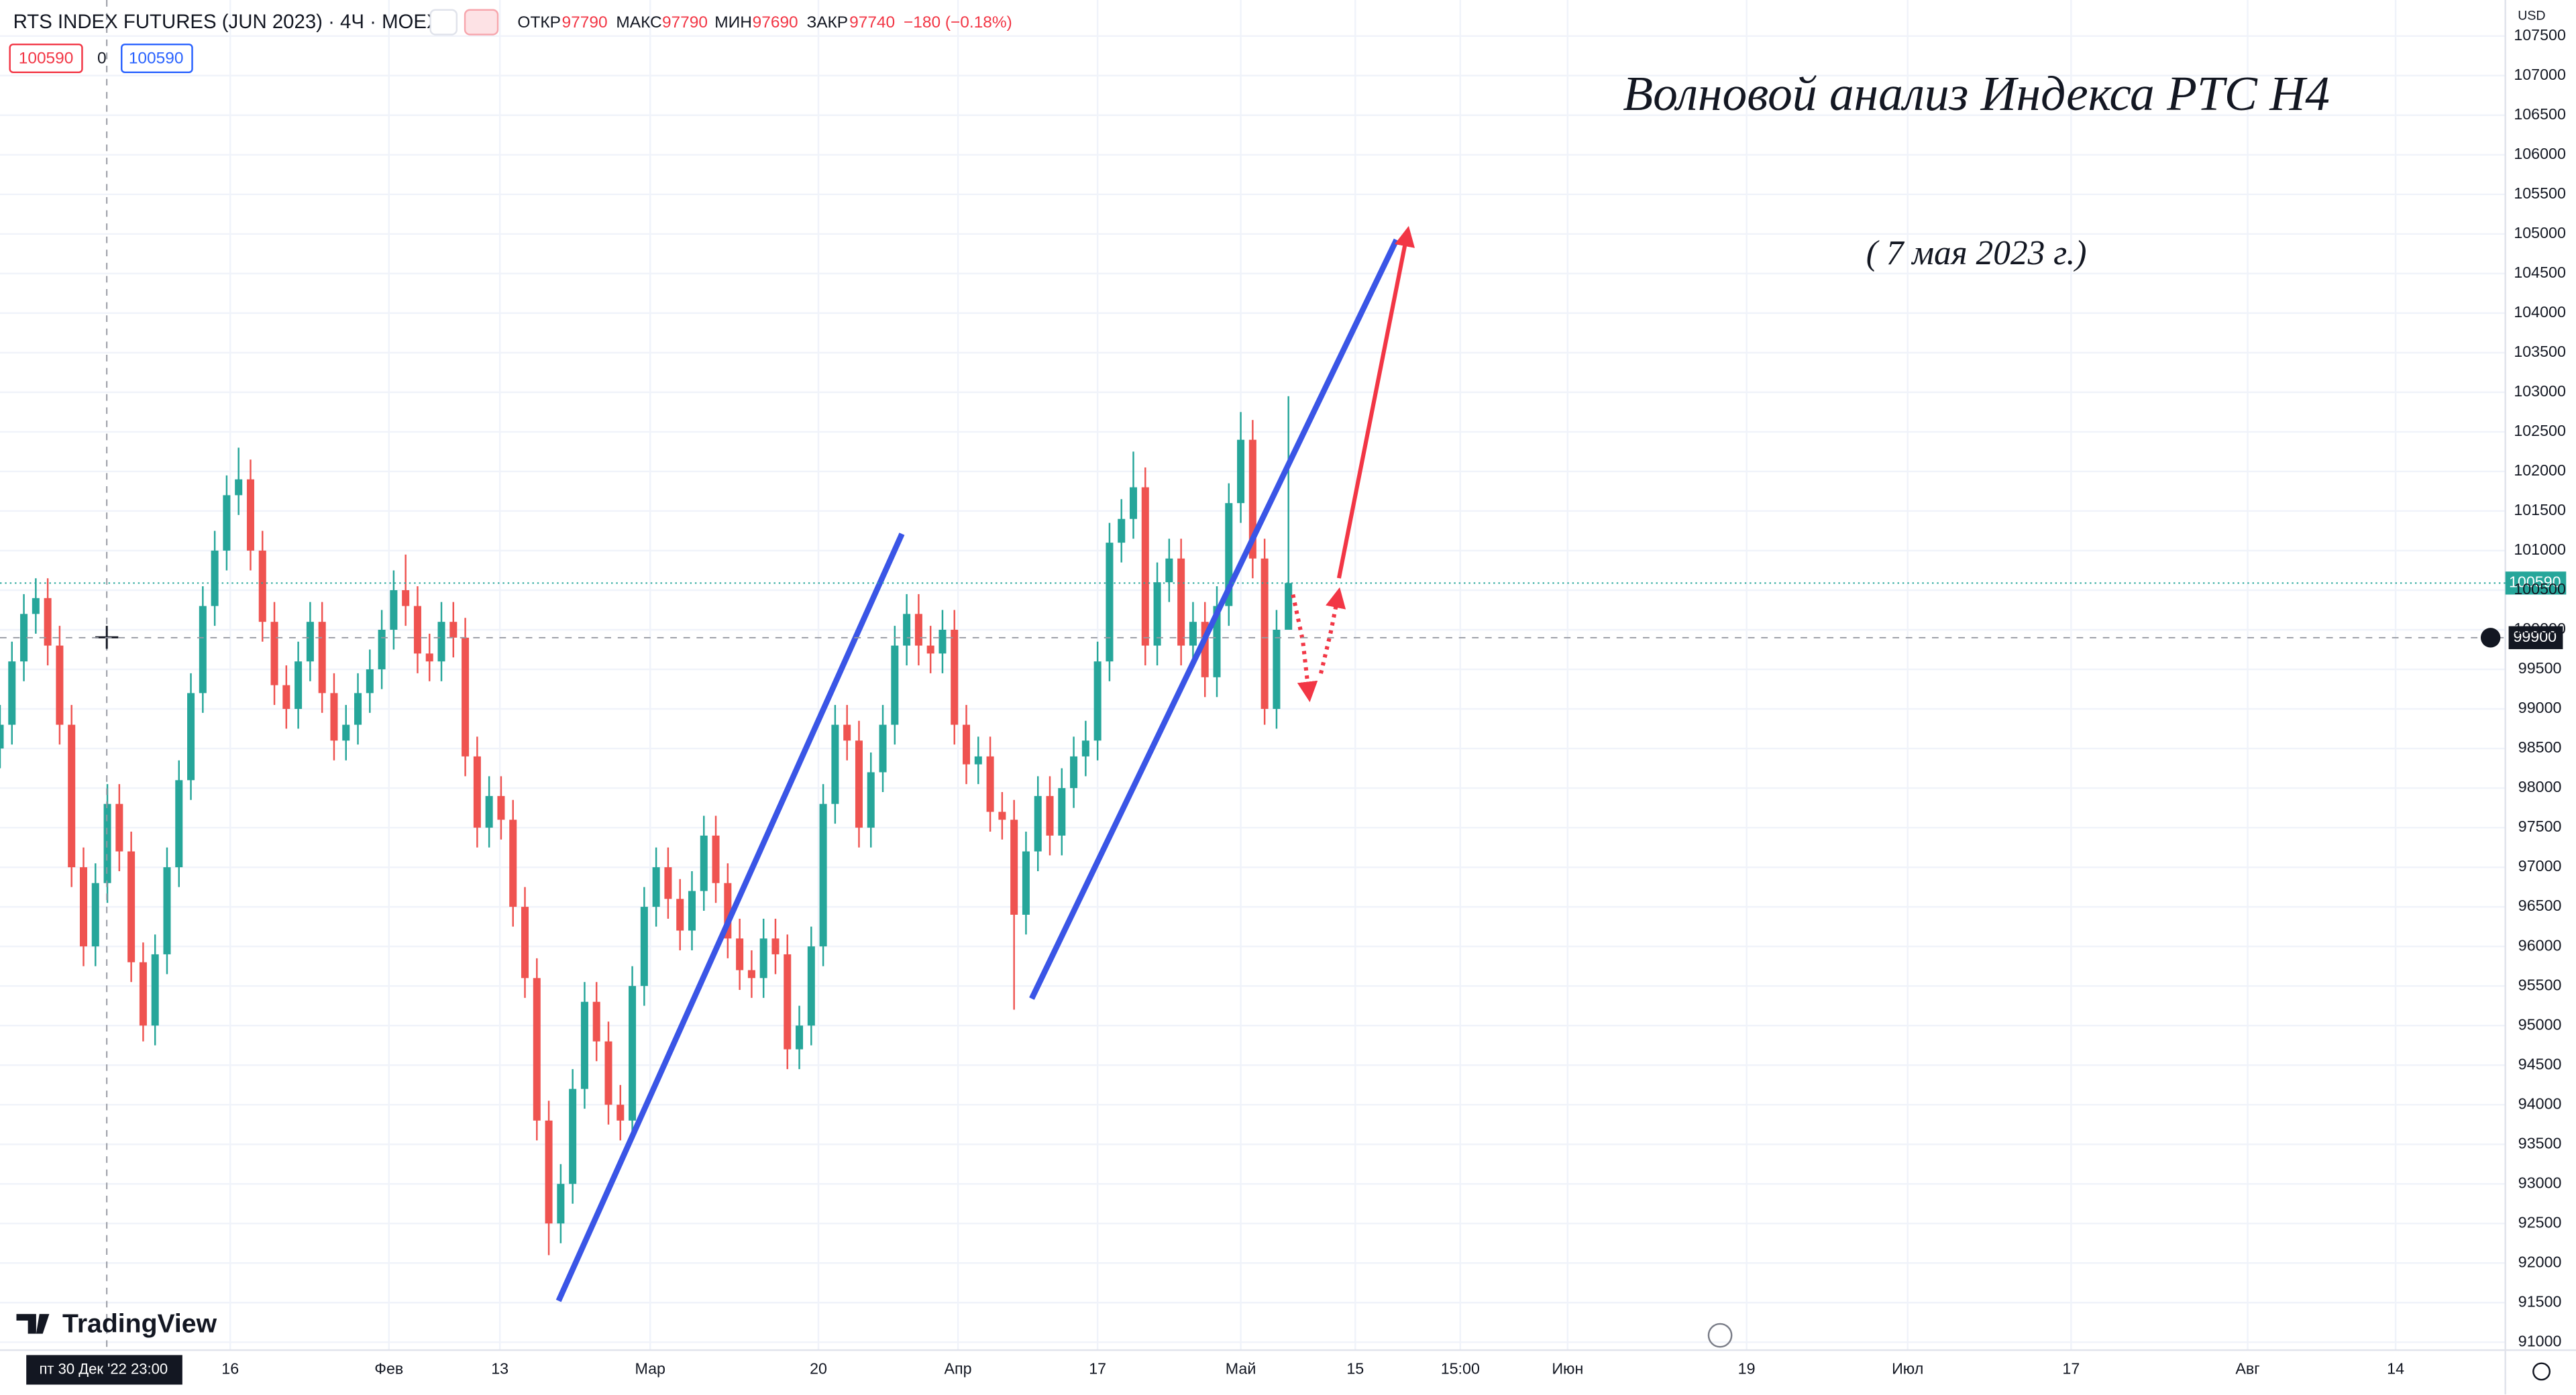  I want to click on label: ОТКР, so click(539, 22).